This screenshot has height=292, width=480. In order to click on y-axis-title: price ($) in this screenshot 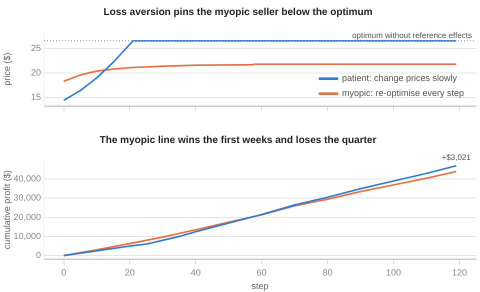, I will do `click(7, 69)`.